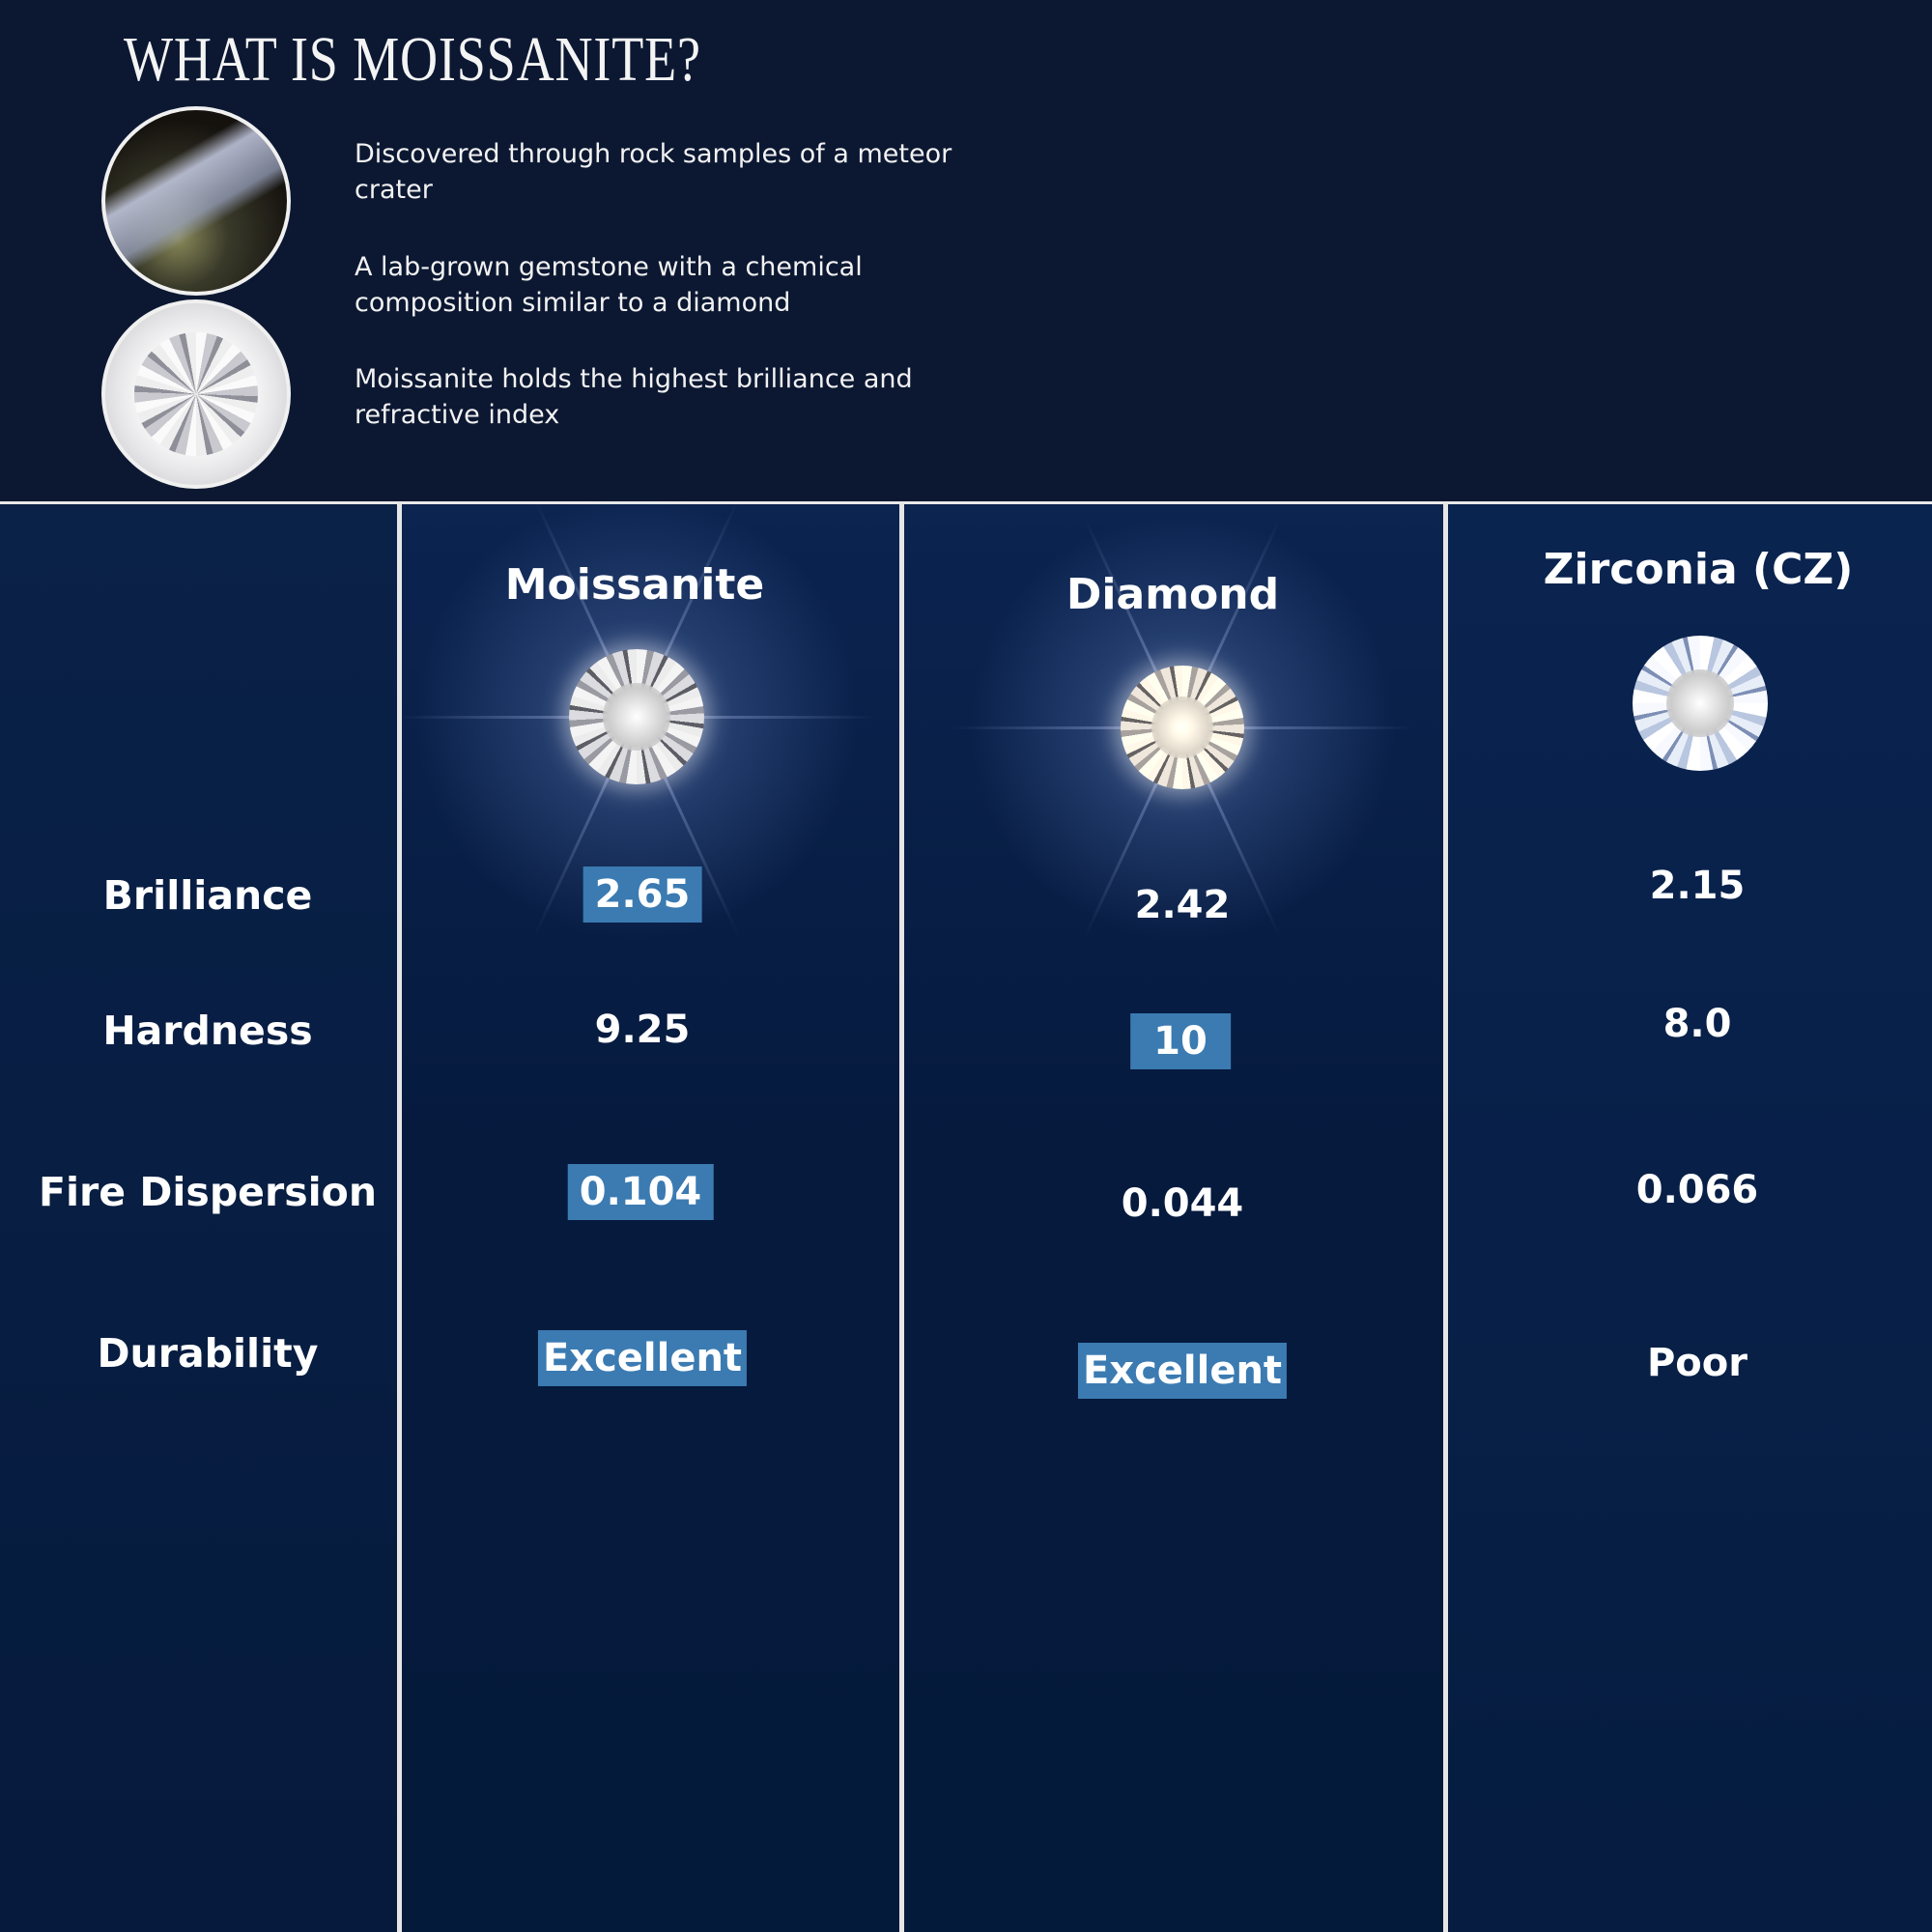  What do you see at coordinates (207, 895) in the screenshot?
I see `row-label-brilliance: Brilliance` at bounding box center [207, 895].